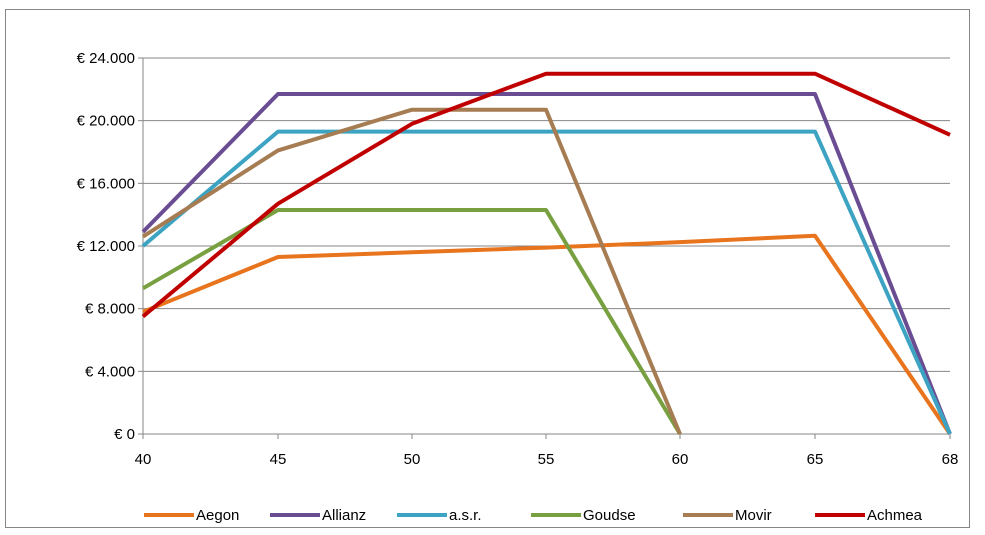 The height and width of the screenshot is (535, 985). I want to click on legend-item: Allianz, so click(318, 515).